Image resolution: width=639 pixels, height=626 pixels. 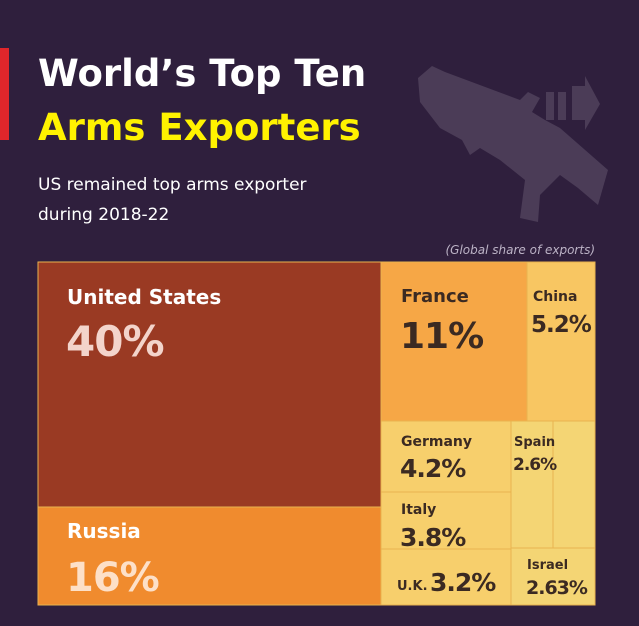 What do you see at coordinates (535, 465) in the screenshot?
I see `value-label: 2.6%` at bounding box center [535, 465].